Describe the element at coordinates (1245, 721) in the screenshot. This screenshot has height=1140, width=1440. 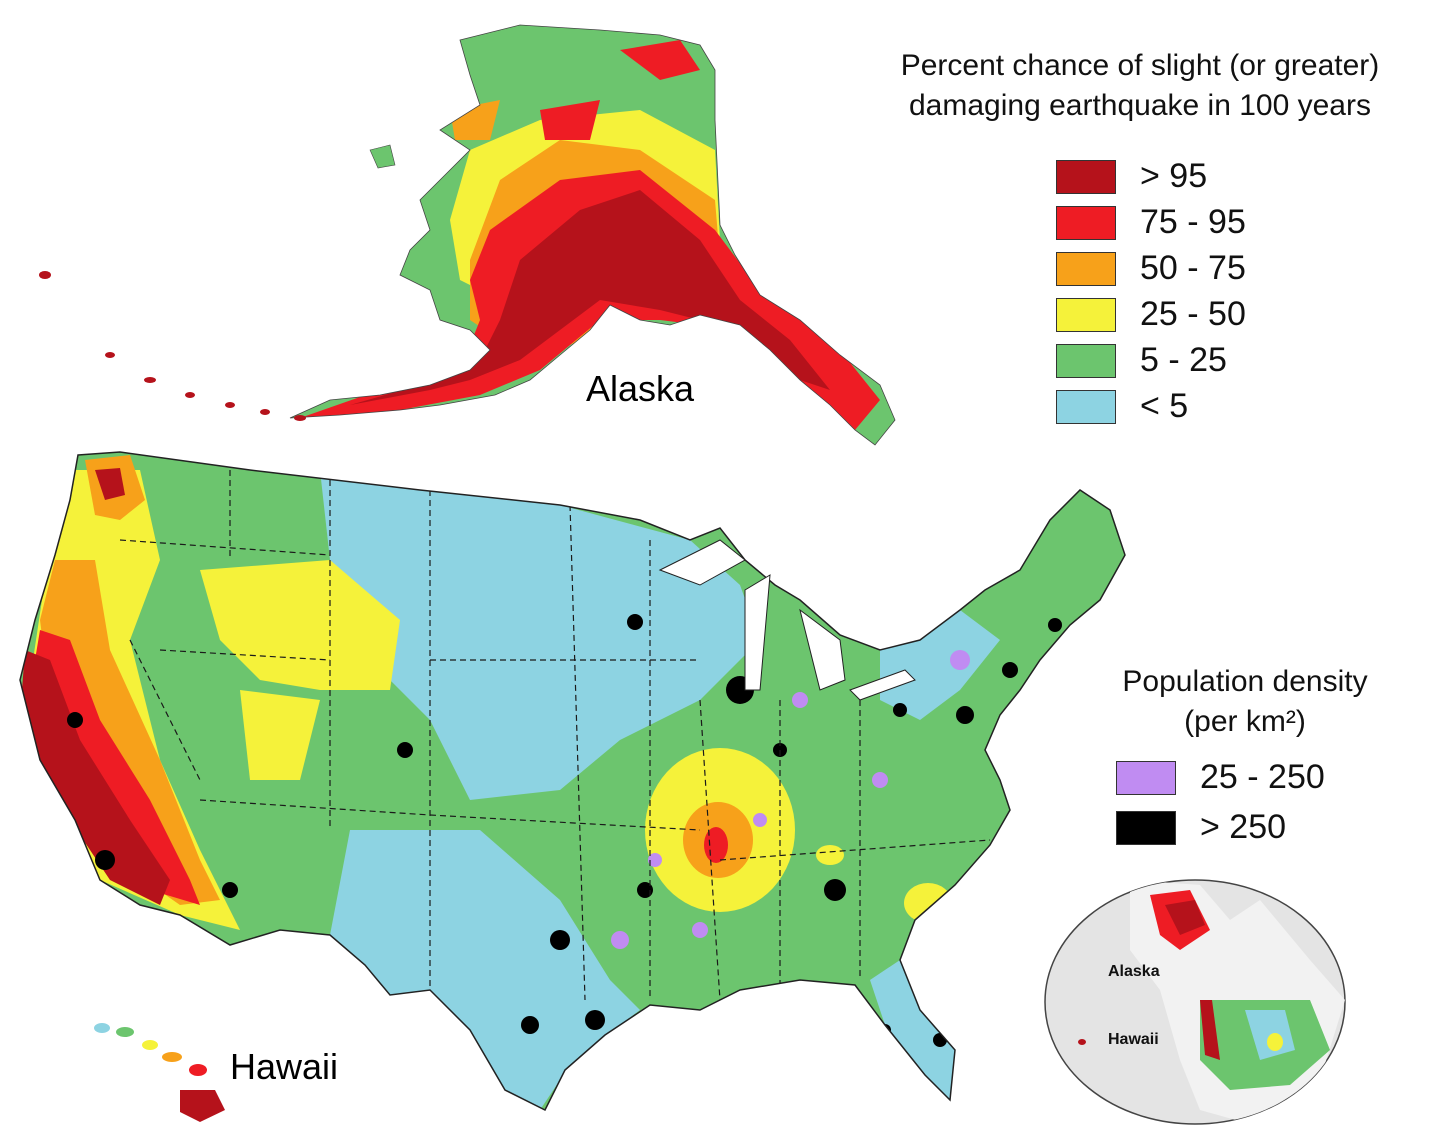
I see `population-legend-title-line2: (per km²)` at that location.